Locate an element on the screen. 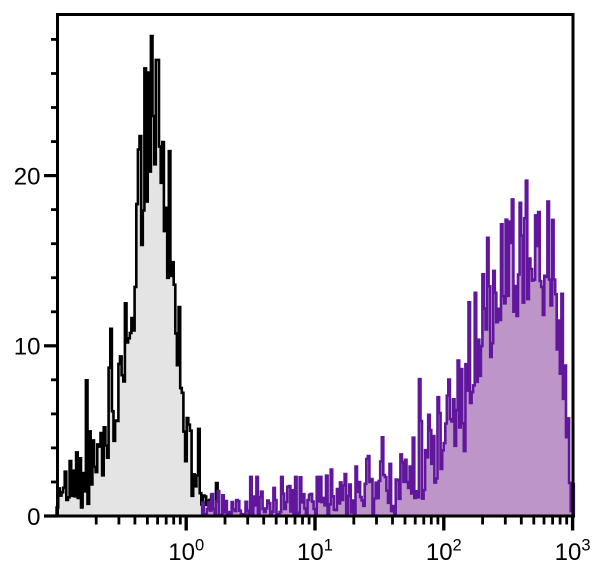 The image size is (600, 576). svg-text: 10 is located at coordinates (27, 347).